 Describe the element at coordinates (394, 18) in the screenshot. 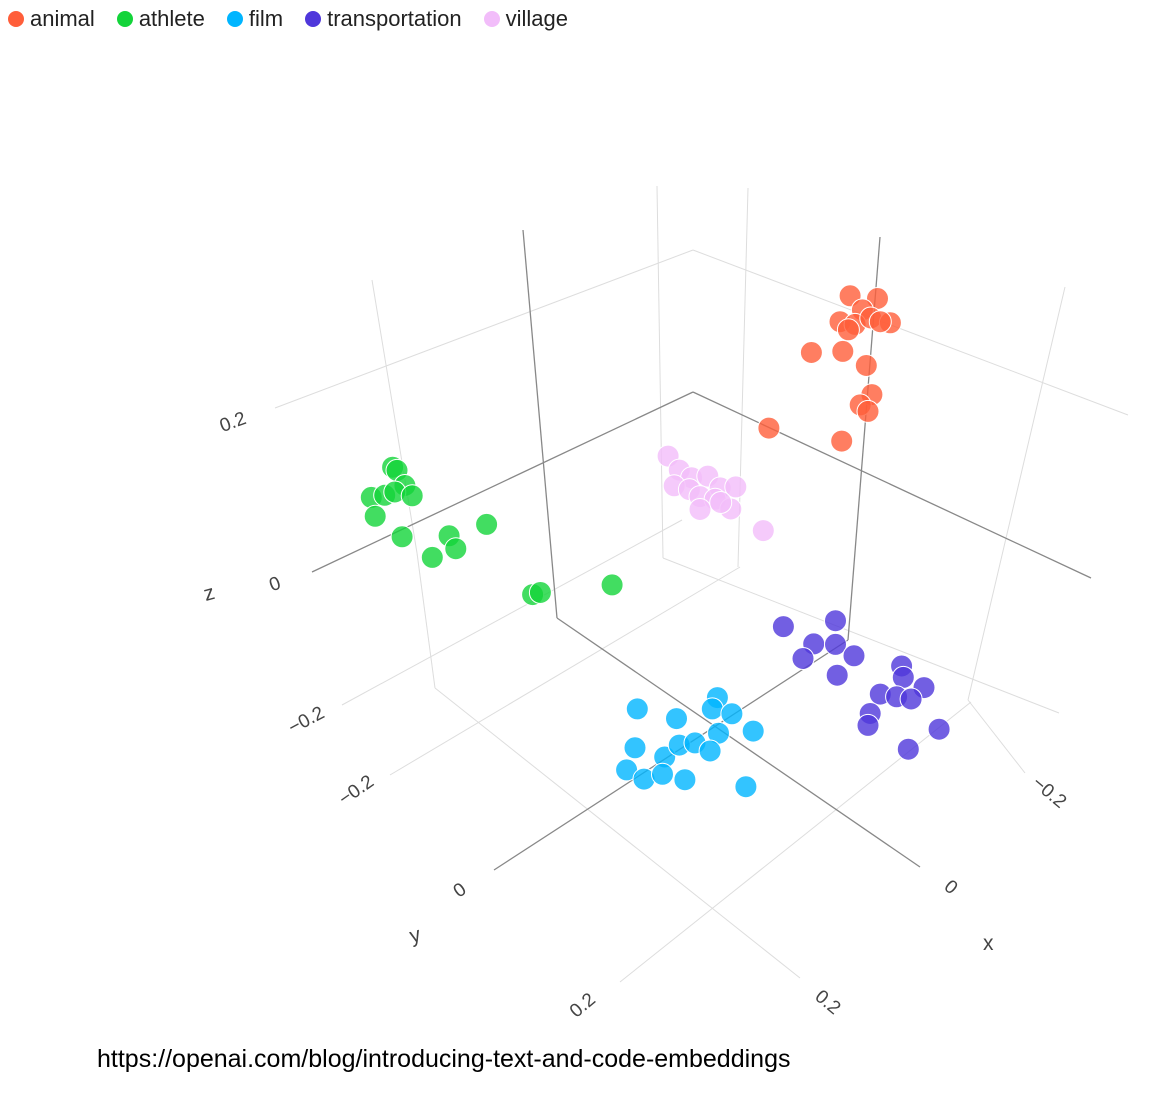

I see `legend-label: transportation` at that location.